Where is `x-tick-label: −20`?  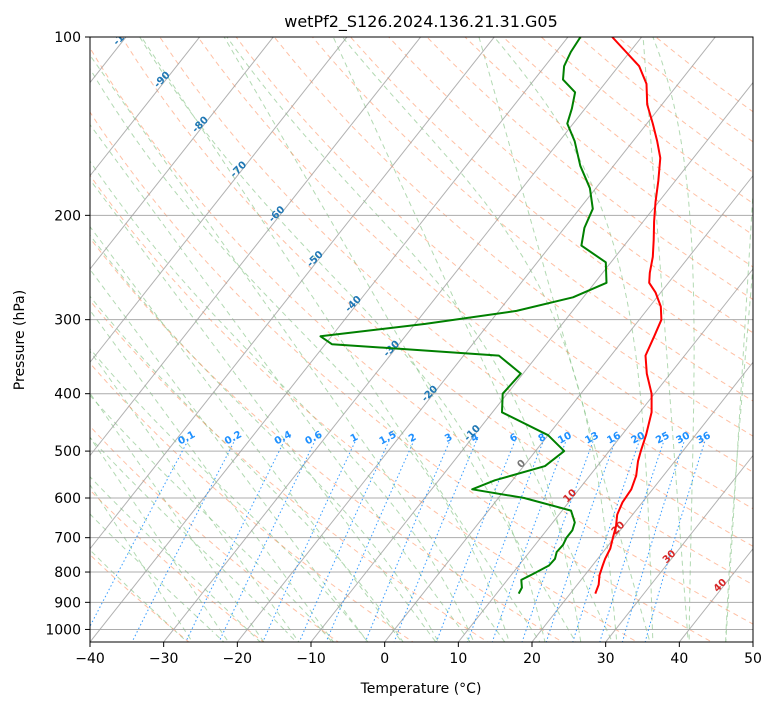 x-tick-label: −20 is located at coordinates (238, 659).